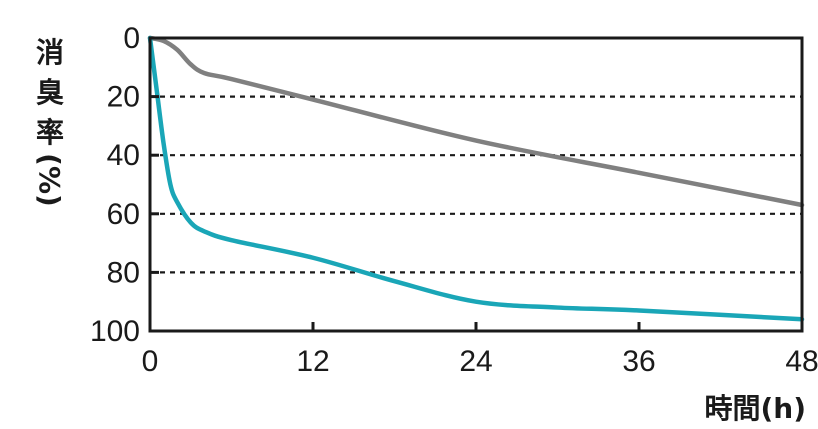 This screenshot has height=429, width=818. Describe the element at coordinates (475, 361) in the screenshot. I see `x-tick-label: 24` at that location.